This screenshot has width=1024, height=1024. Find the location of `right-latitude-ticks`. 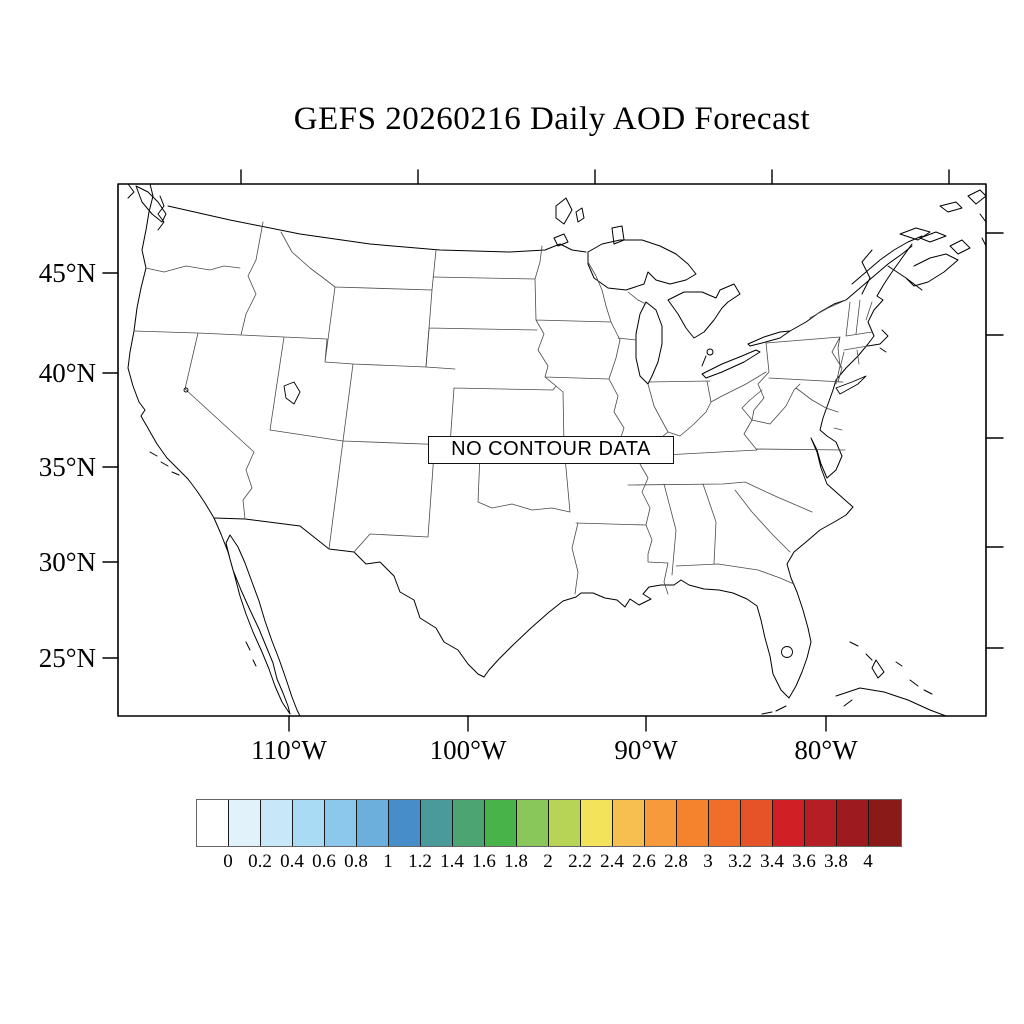

right-latitude-ticks is located at coordinates (994, 440).